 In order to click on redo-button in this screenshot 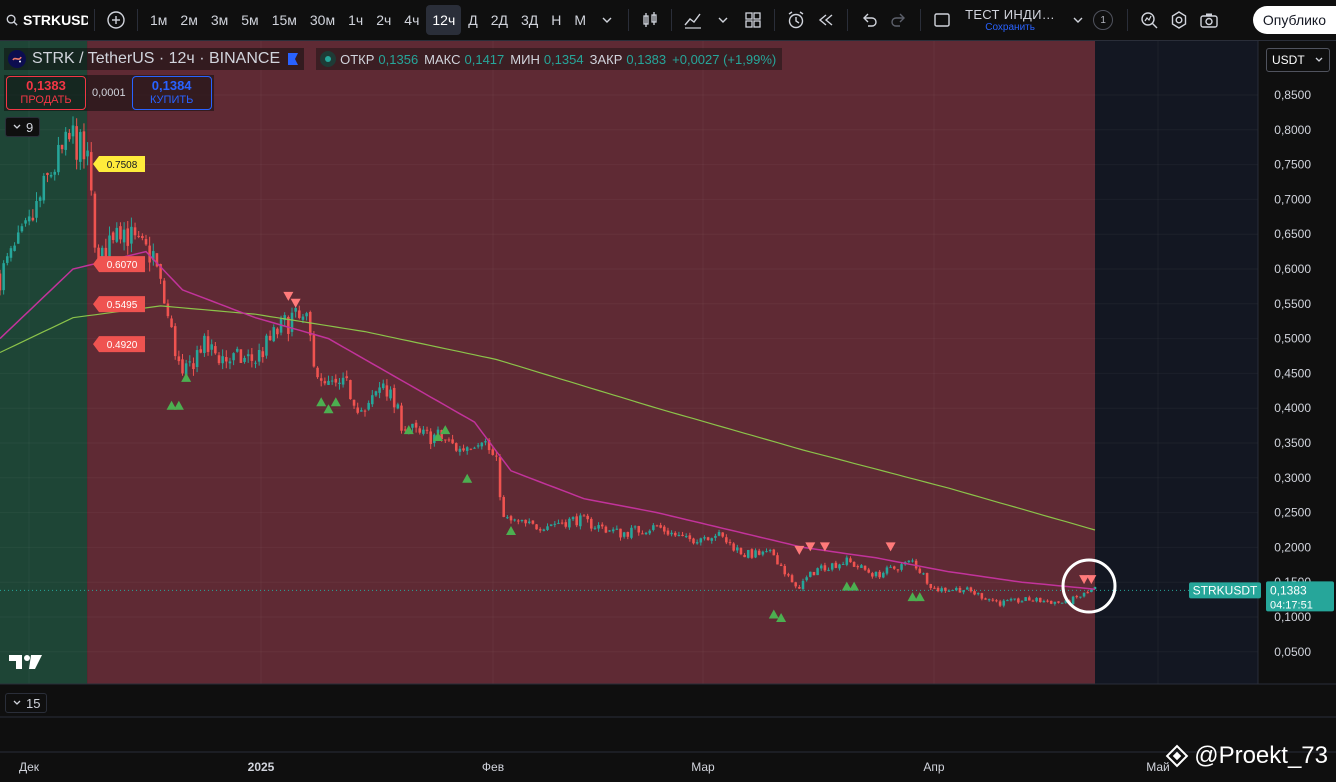, I will do `click(899, 20)`.